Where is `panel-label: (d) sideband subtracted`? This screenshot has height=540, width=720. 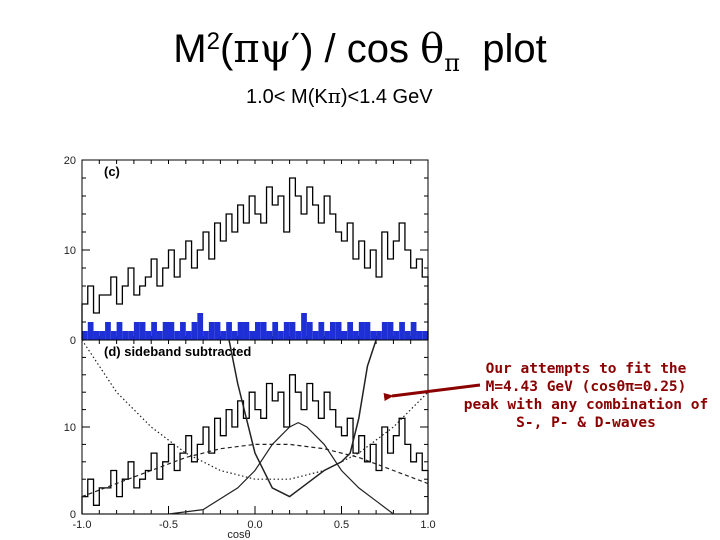 panel-label: (d) sideband subtracted is located at coordinates (177, 351).